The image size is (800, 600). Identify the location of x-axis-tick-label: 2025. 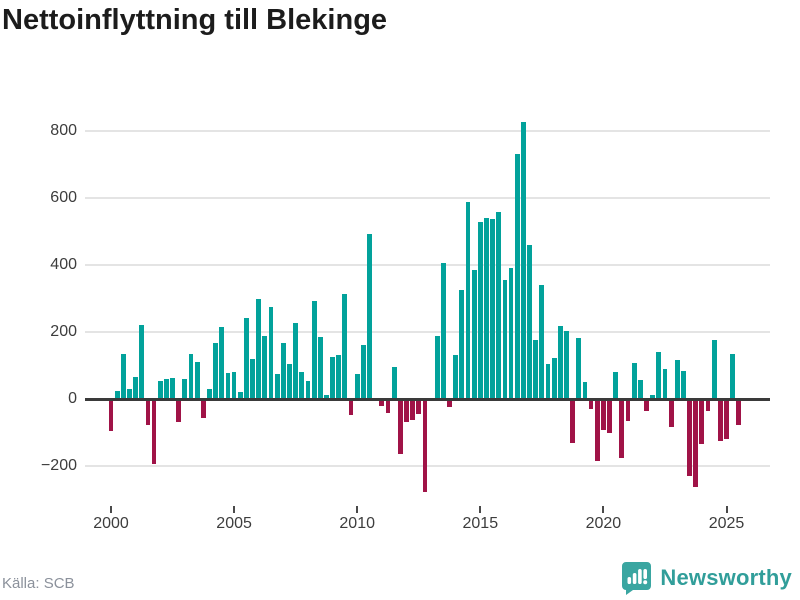
(726, 523).